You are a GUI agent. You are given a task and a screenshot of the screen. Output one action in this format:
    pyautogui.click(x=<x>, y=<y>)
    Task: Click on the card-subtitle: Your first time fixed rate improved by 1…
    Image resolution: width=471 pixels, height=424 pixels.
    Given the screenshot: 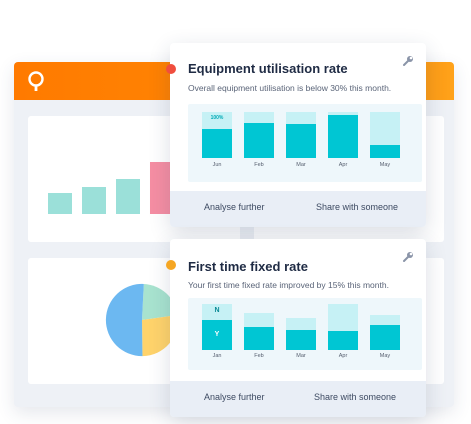 What is the action you would take?
    pyautogui.click(x=288, y=285)
    